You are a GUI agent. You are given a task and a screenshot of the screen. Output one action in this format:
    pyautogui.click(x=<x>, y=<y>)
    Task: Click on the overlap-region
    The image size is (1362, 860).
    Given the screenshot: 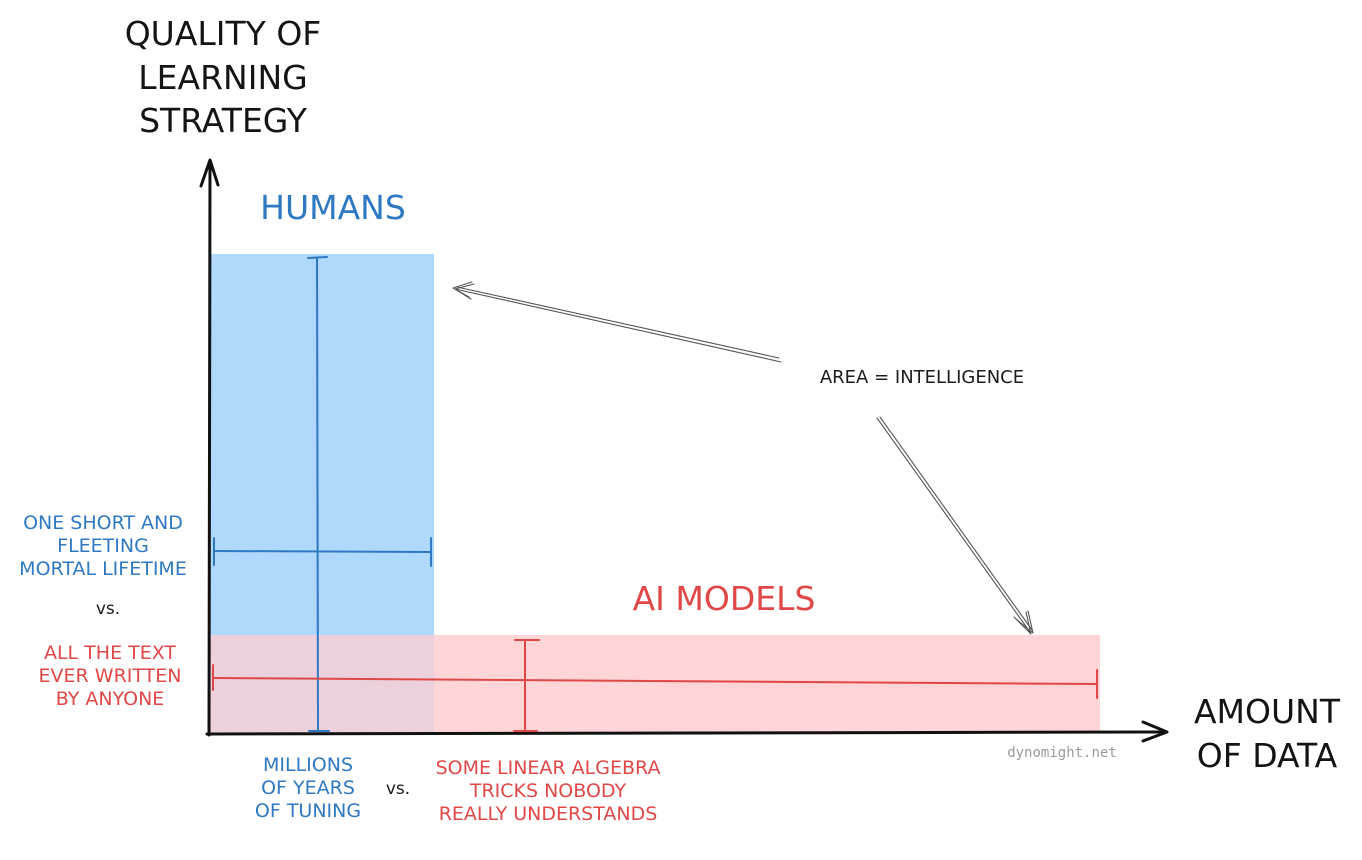 What is the action you would take?
    pyautogui.click(x=321, y=684)
    